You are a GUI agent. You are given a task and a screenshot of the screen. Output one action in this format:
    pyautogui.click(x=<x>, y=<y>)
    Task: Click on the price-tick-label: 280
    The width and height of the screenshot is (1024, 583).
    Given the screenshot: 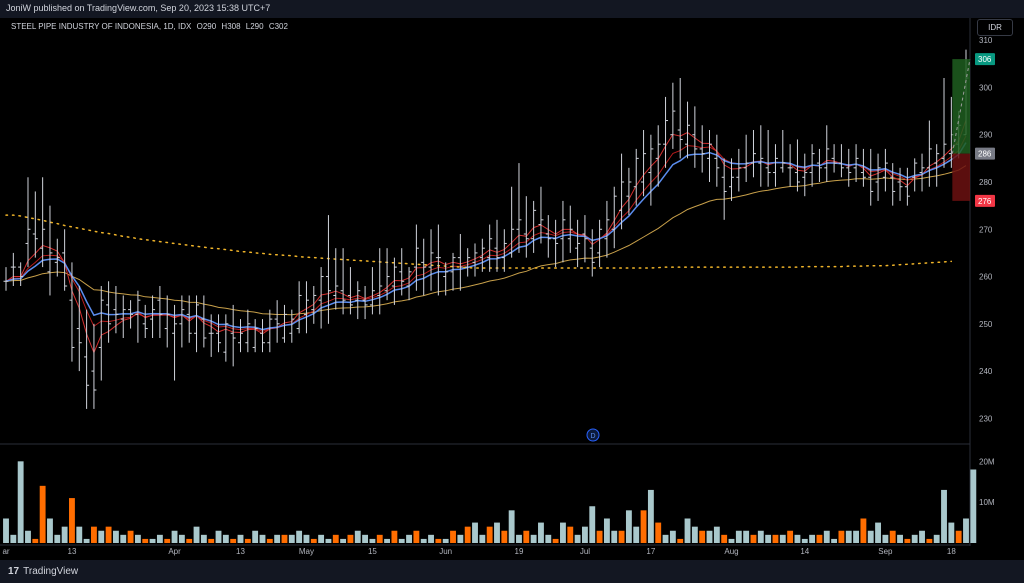 What is the action you would take?
    pyautogui.click(x=986, y=182)
    